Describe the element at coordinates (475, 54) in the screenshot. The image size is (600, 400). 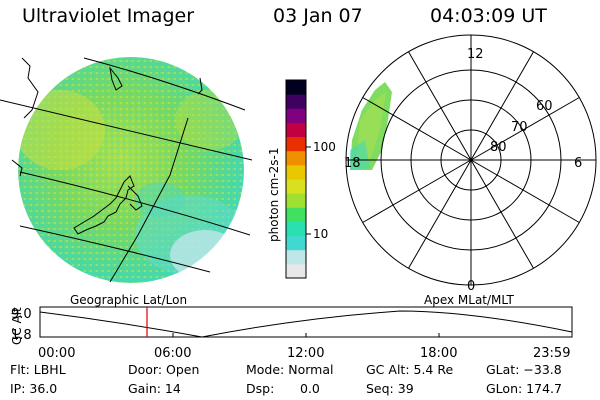
I see `mlt-label-12: 12` at that location.